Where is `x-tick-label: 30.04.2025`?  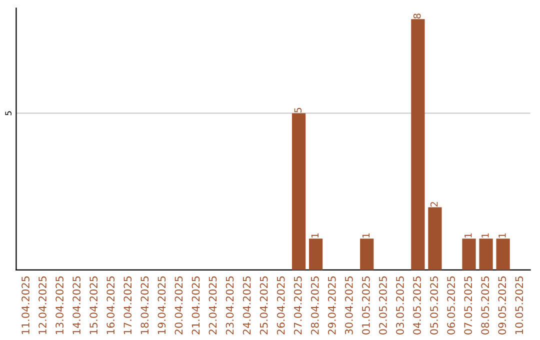
x-tick-label: 30.04.2025 is located at coordinates (348, 305).